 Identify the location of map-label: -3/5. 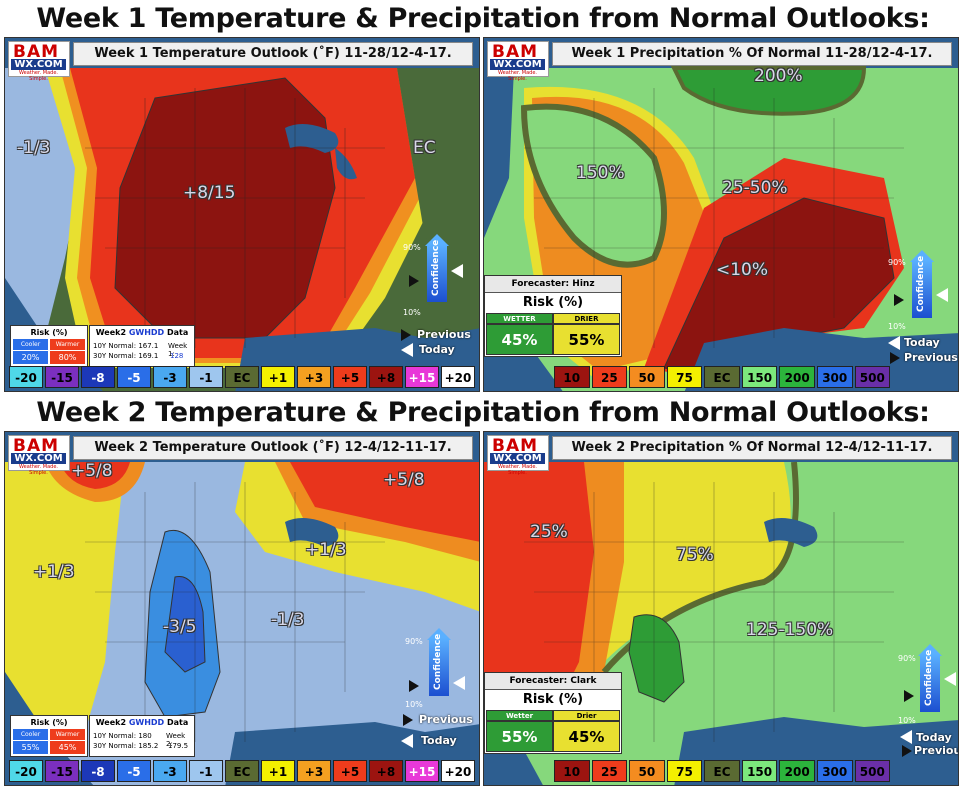
(180, 627).